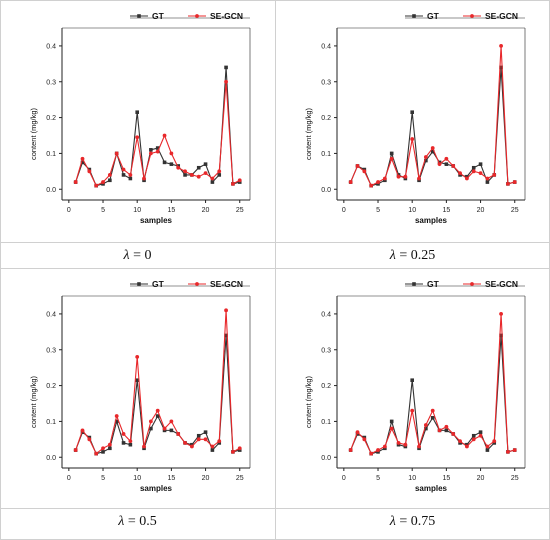  Describe the element at coordinates (326, 350) in the screenshot. I see `y-tick-label: 0.3` at that location.